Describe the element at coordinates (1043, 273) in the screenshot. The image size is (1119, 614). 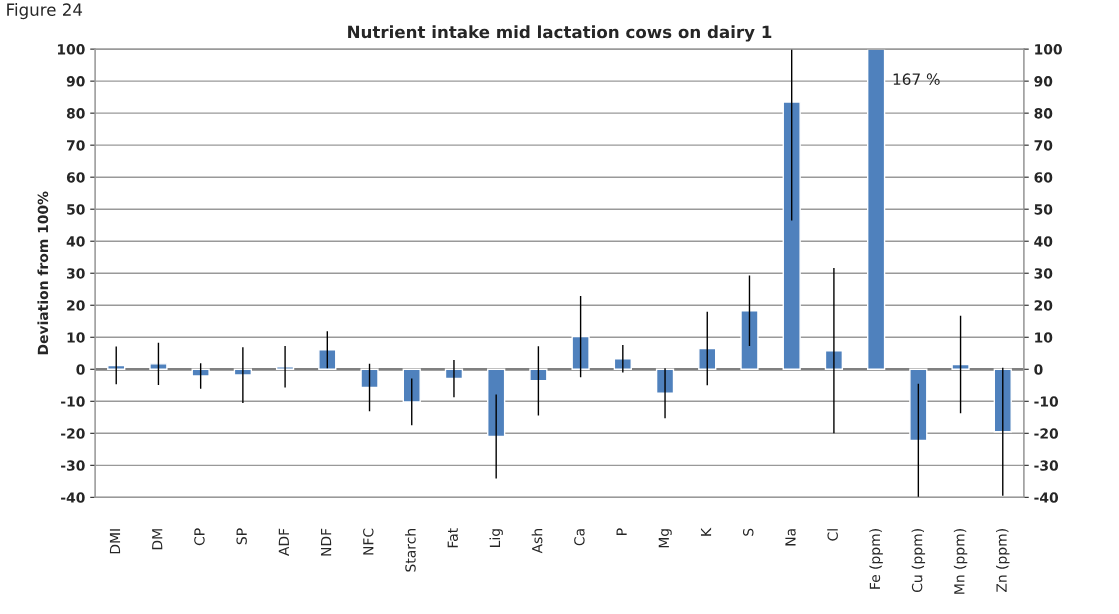
I see `y2-tick-label: 30` at that location.